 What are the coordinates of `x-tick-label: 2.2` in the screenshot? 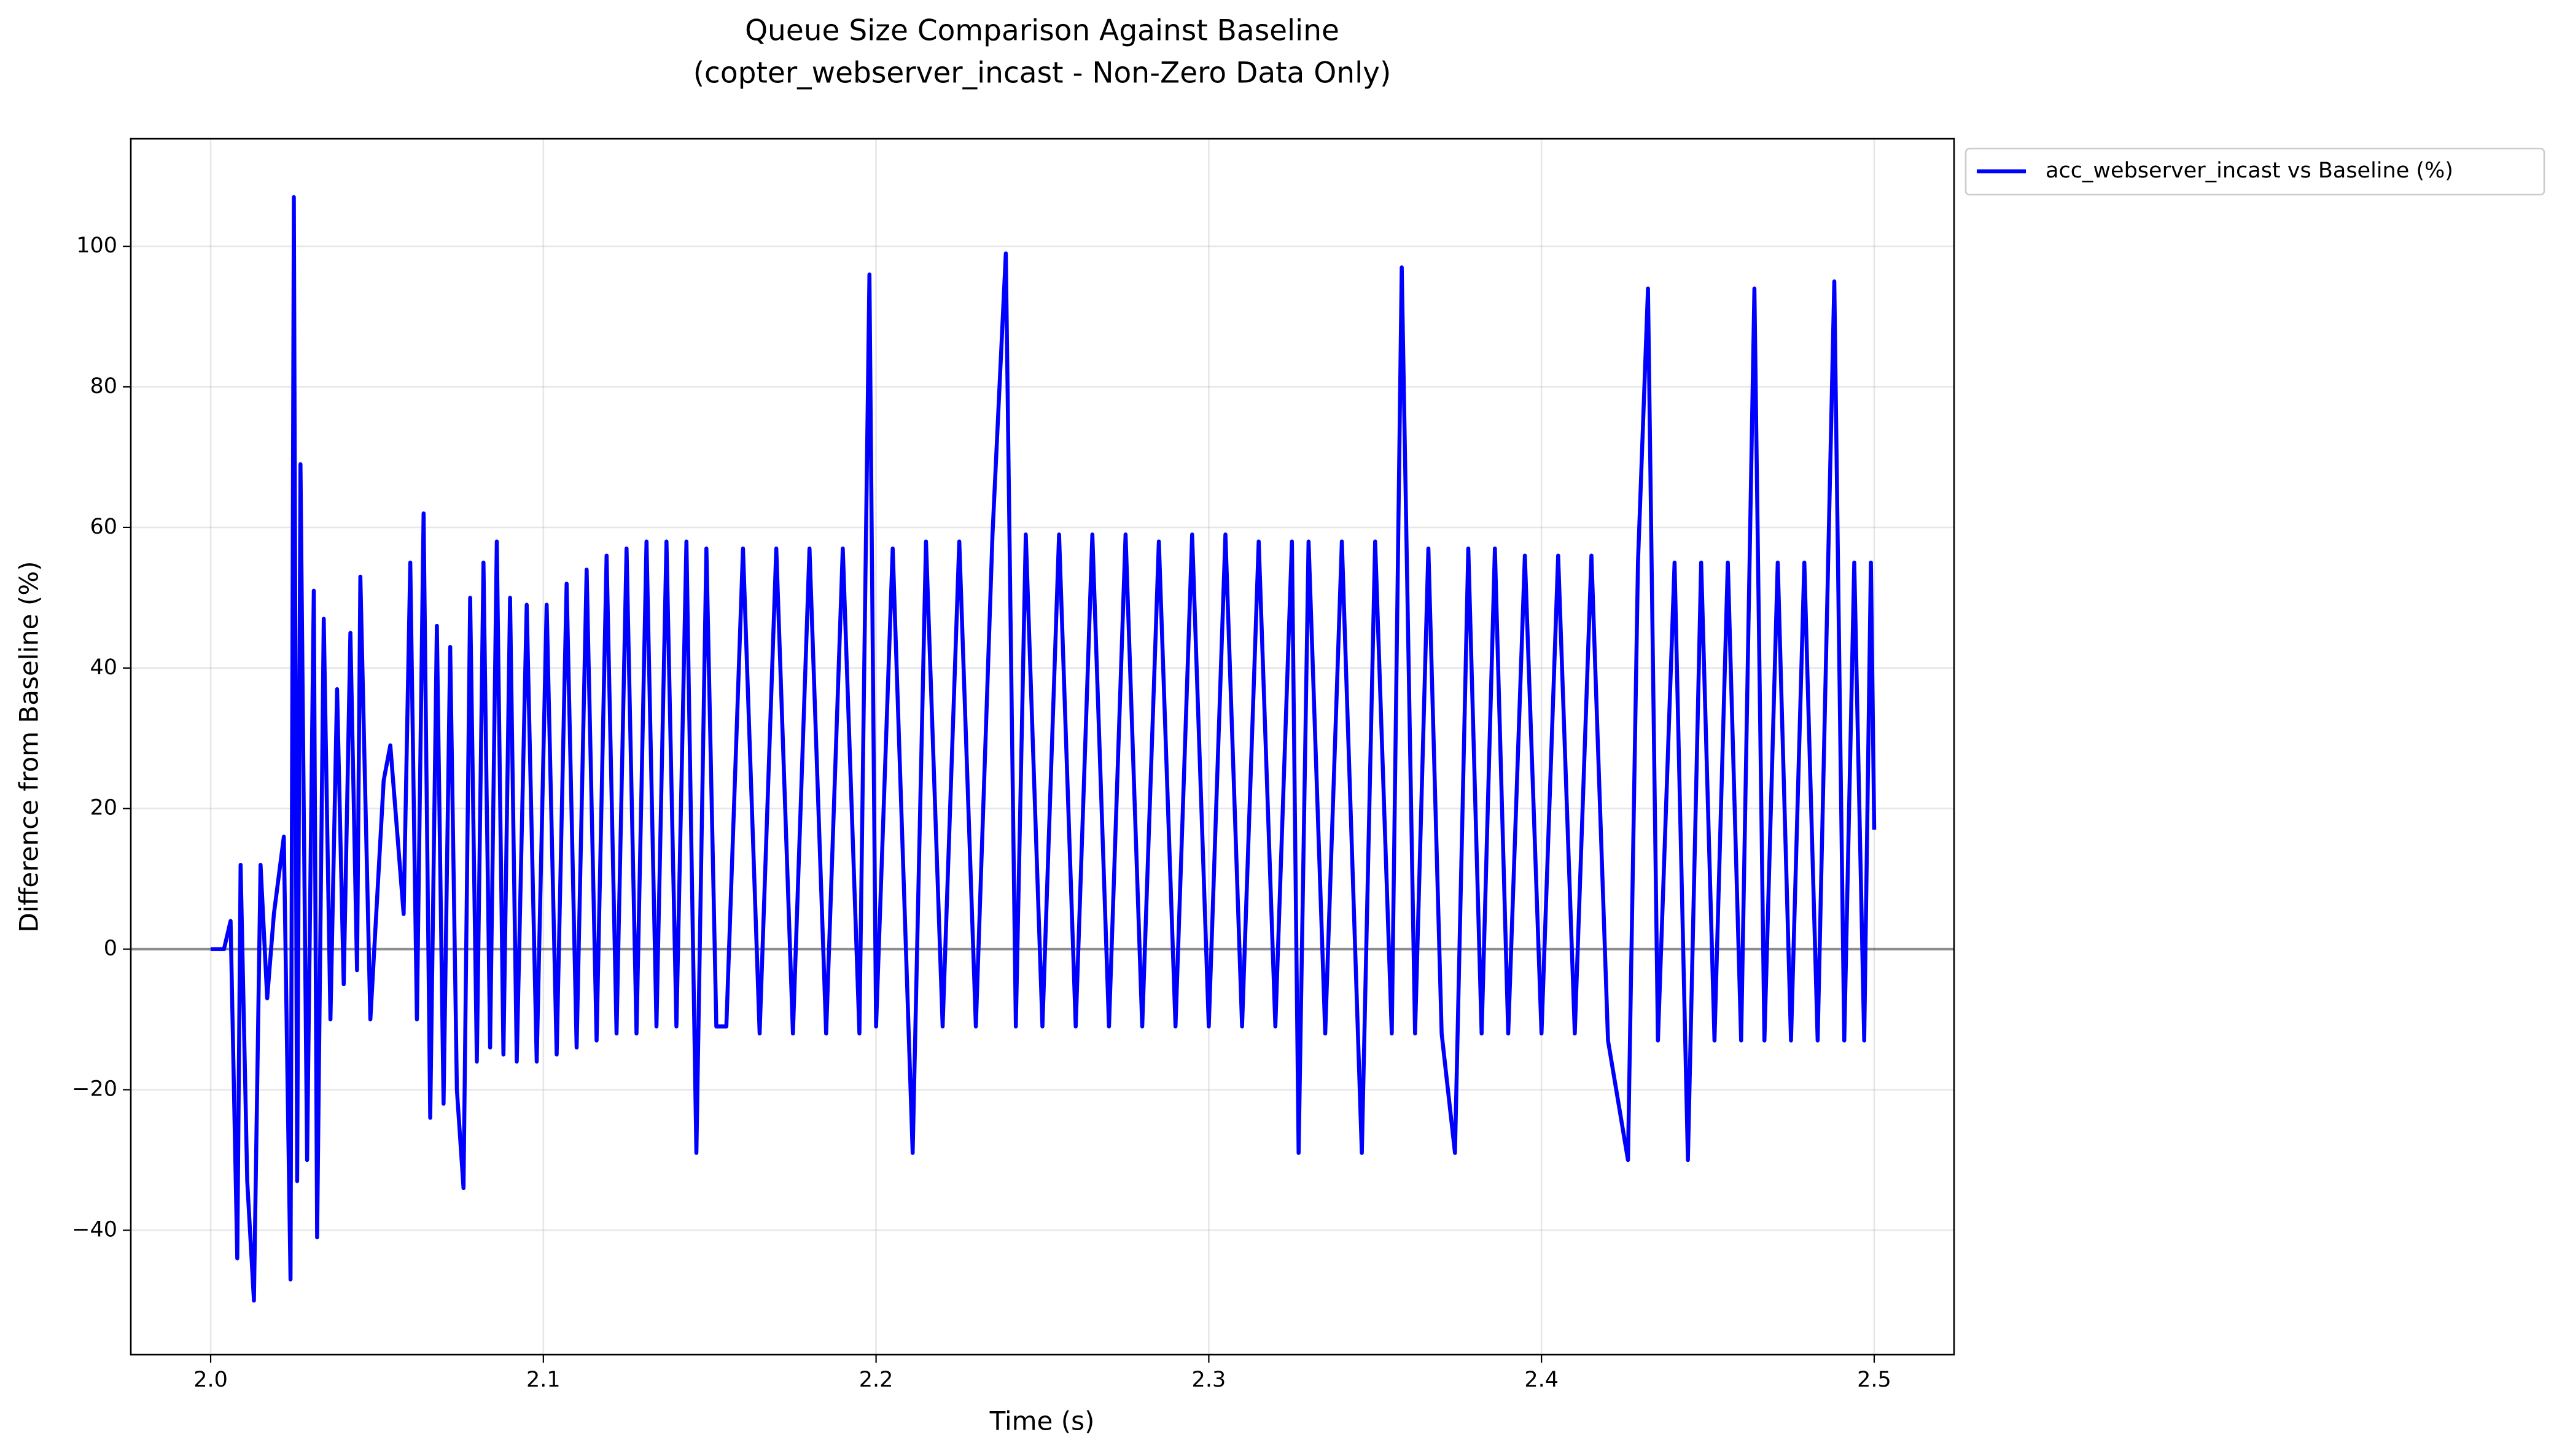 It's located at (876, 1380).